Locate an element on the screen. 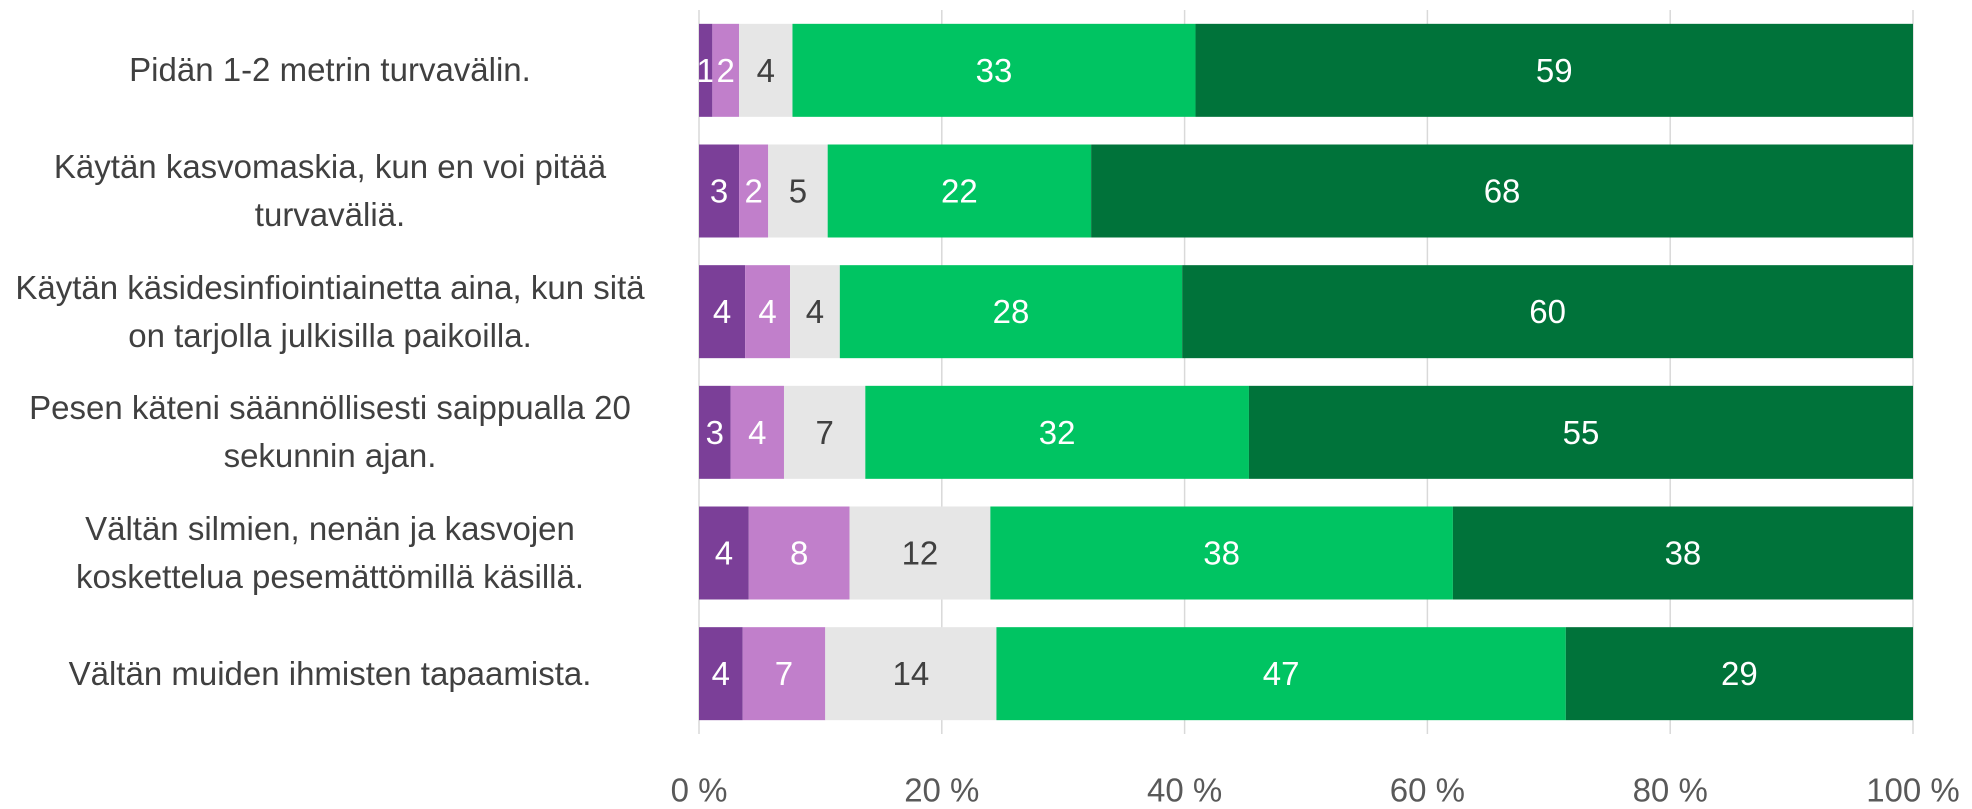  data-label: 59 is located at coordinates (1554, 70).